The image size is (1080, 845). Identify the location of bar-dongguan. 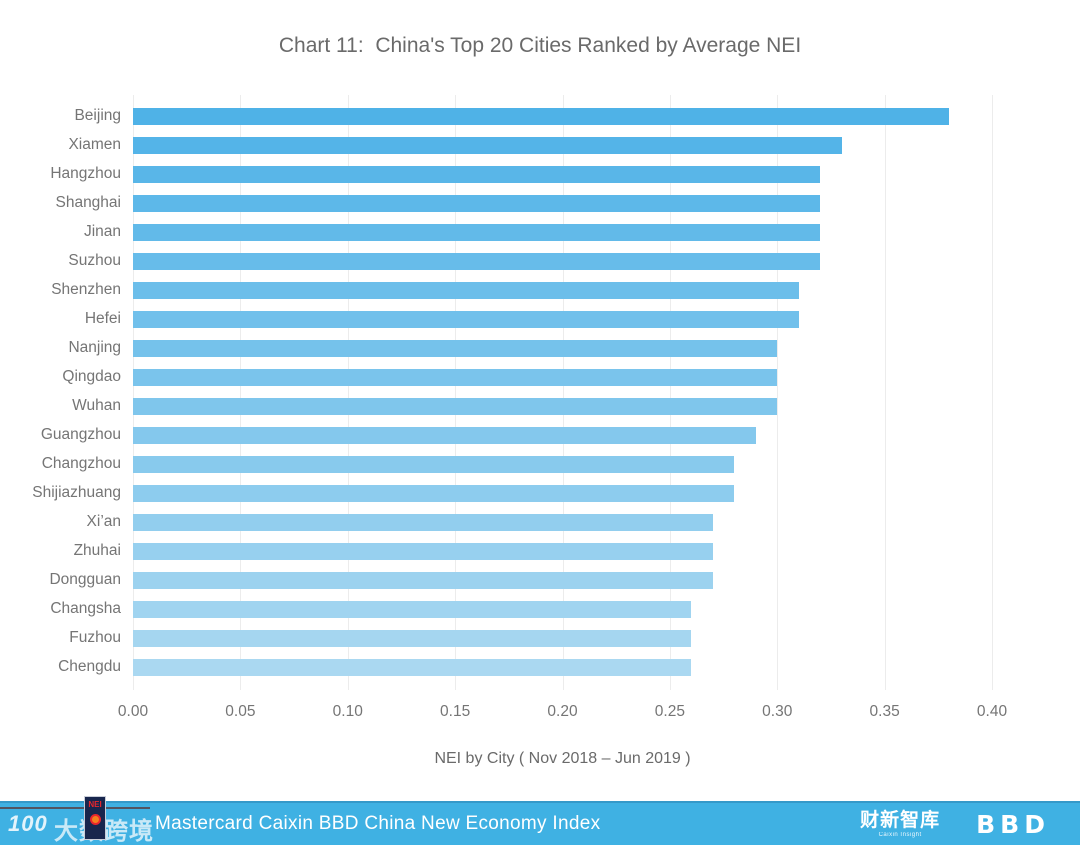
(423, 580).